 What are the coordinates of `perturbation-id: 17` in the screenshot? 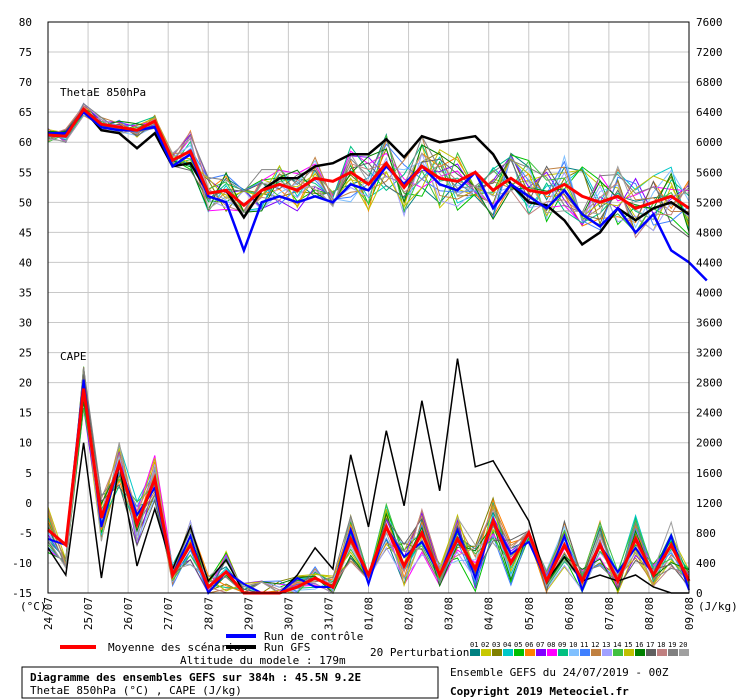 It's located at (650, 645).